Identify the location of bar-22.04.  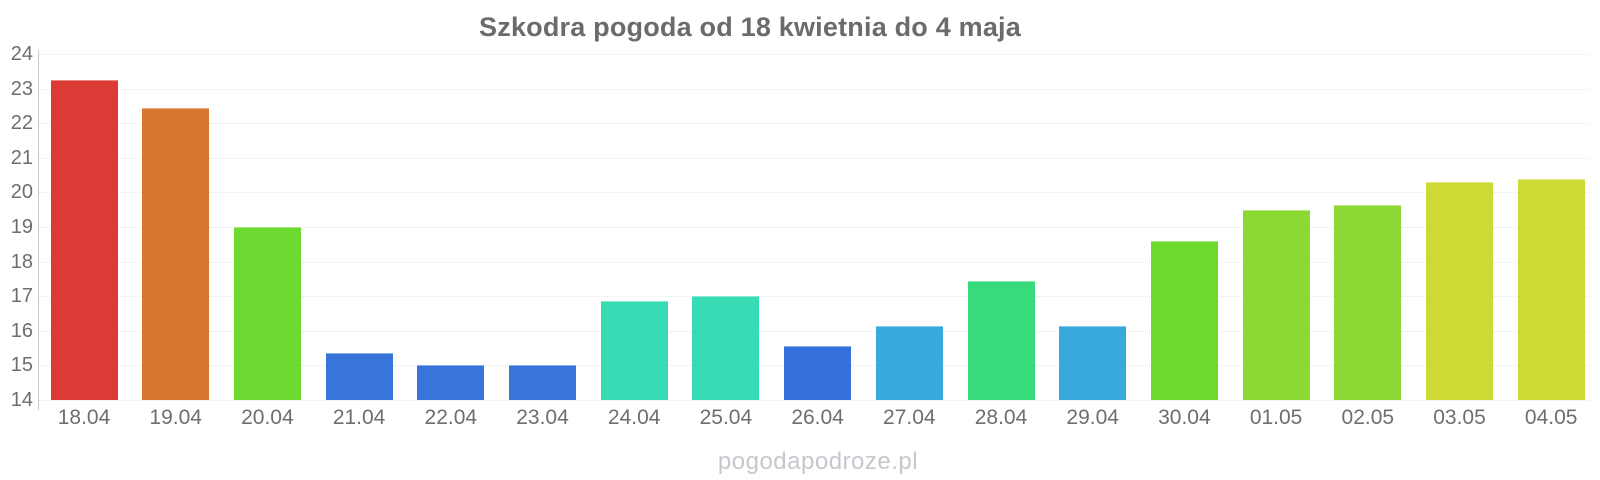
(451, 382).